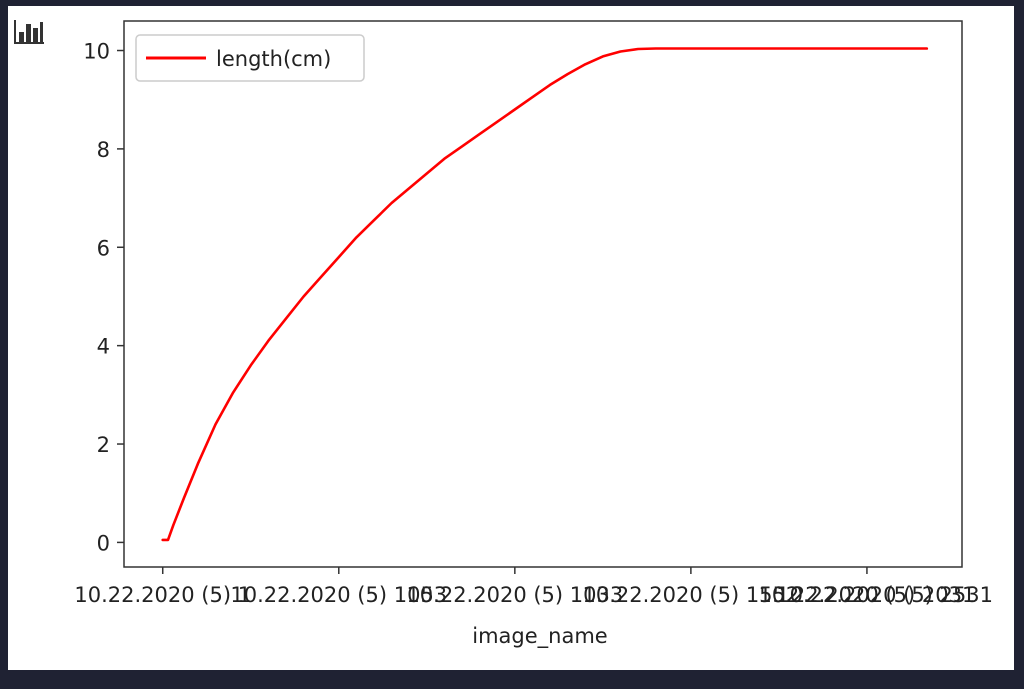  I want to click on y-tick-label: 0, so click(103, 543).